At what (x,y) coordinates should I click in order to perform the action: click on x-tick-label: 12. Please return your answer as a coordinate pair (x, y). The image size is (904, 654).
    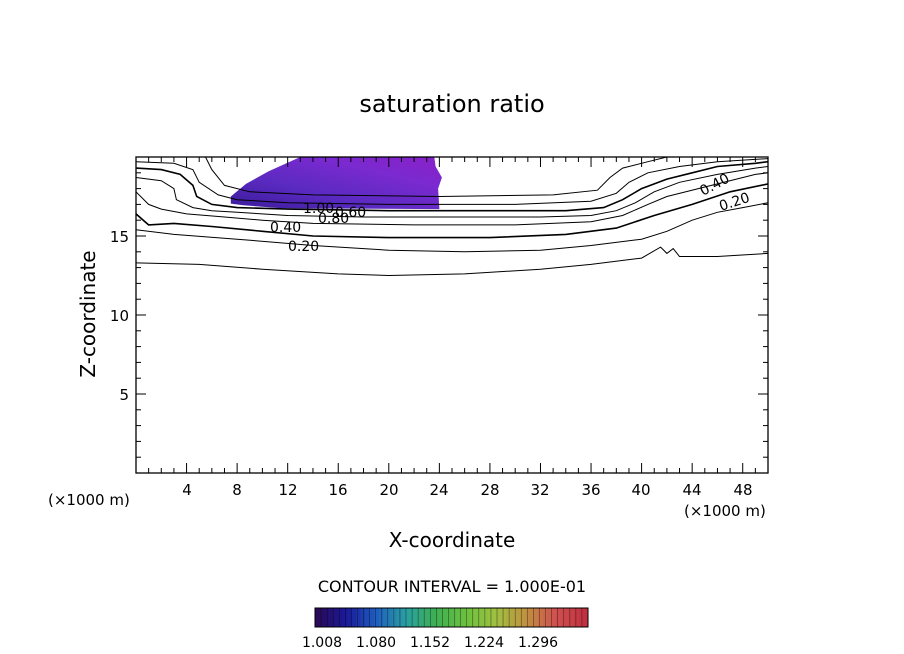
    Looking at the image, I should click on (287, 490).